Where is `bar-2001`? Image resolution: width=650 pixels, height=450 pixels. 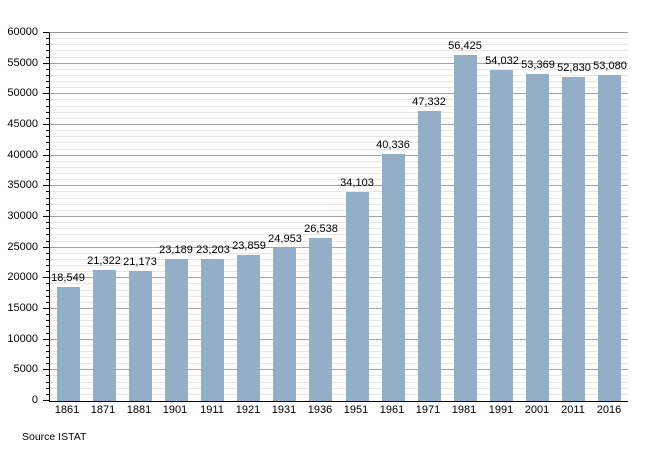
bar-2001 is located at coordinates (537, 237).